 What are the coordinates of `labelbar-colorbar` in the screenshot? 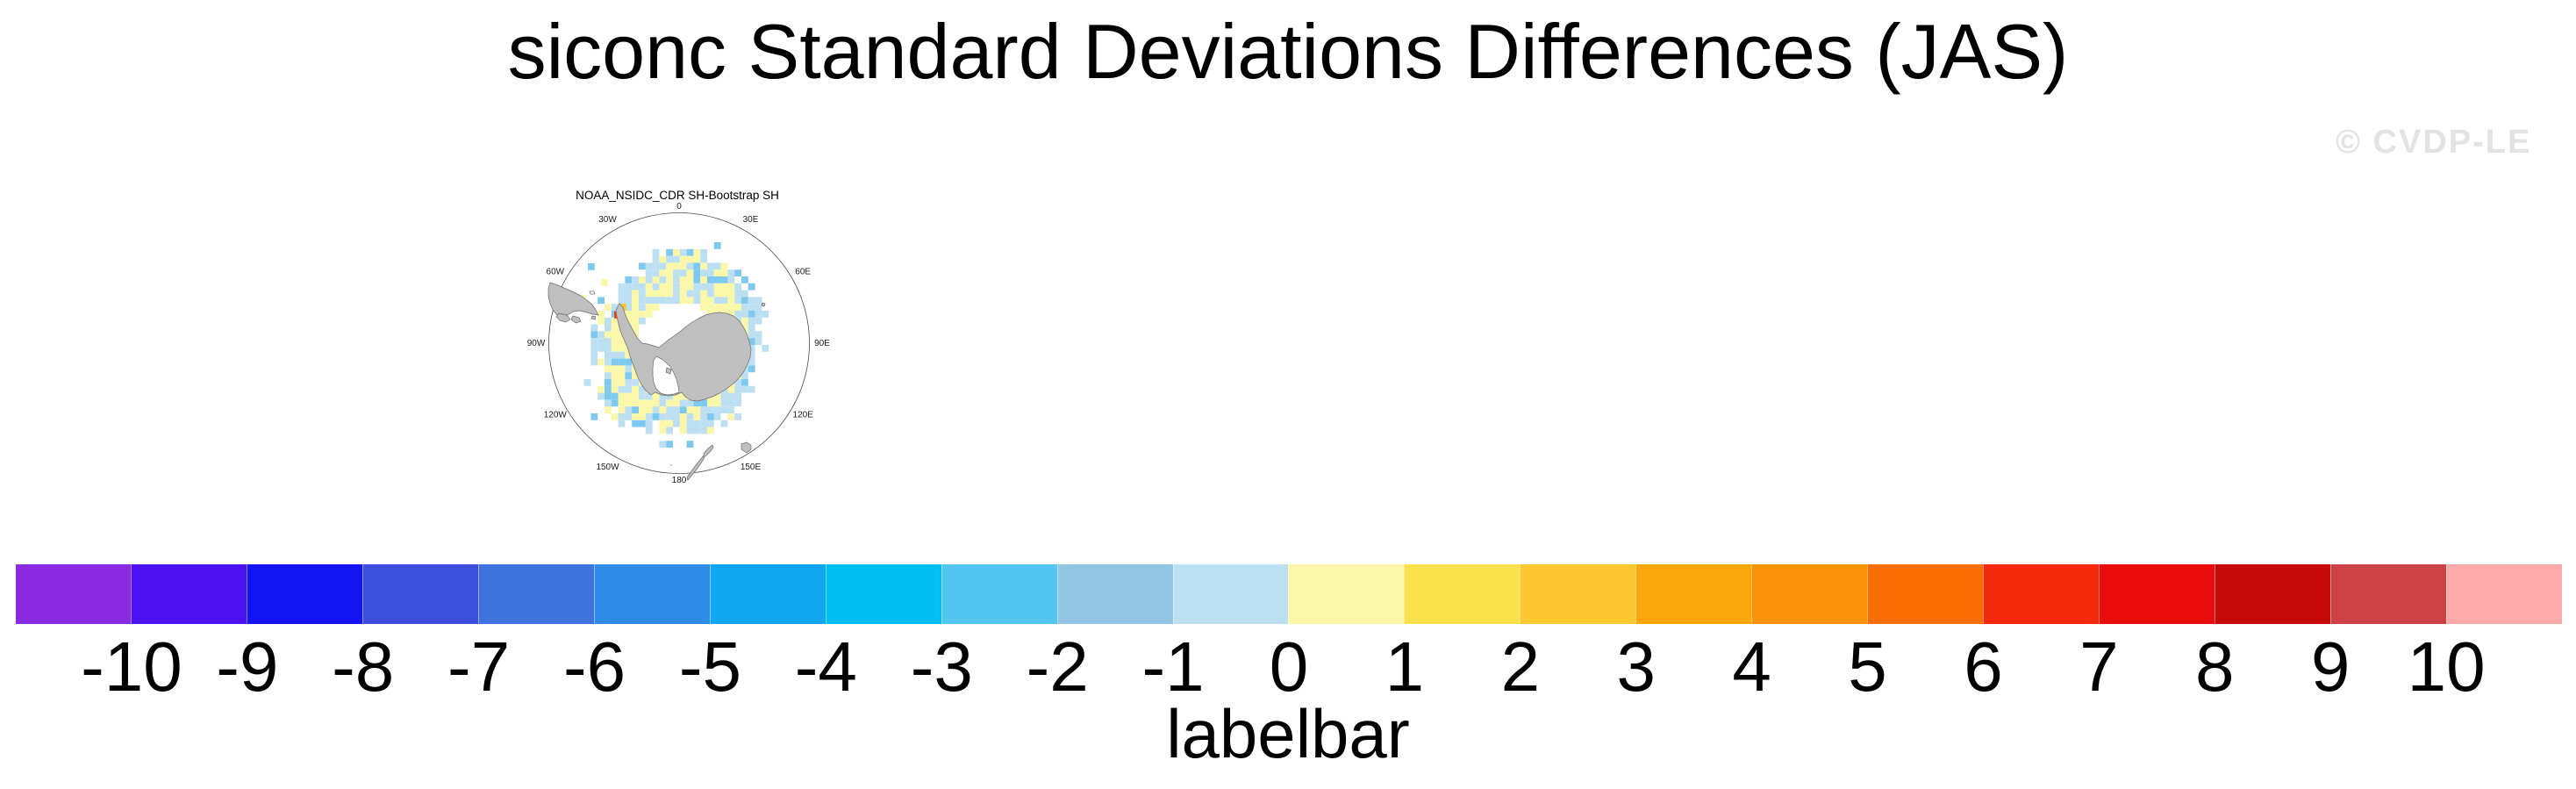 It's located at (1289, 594).